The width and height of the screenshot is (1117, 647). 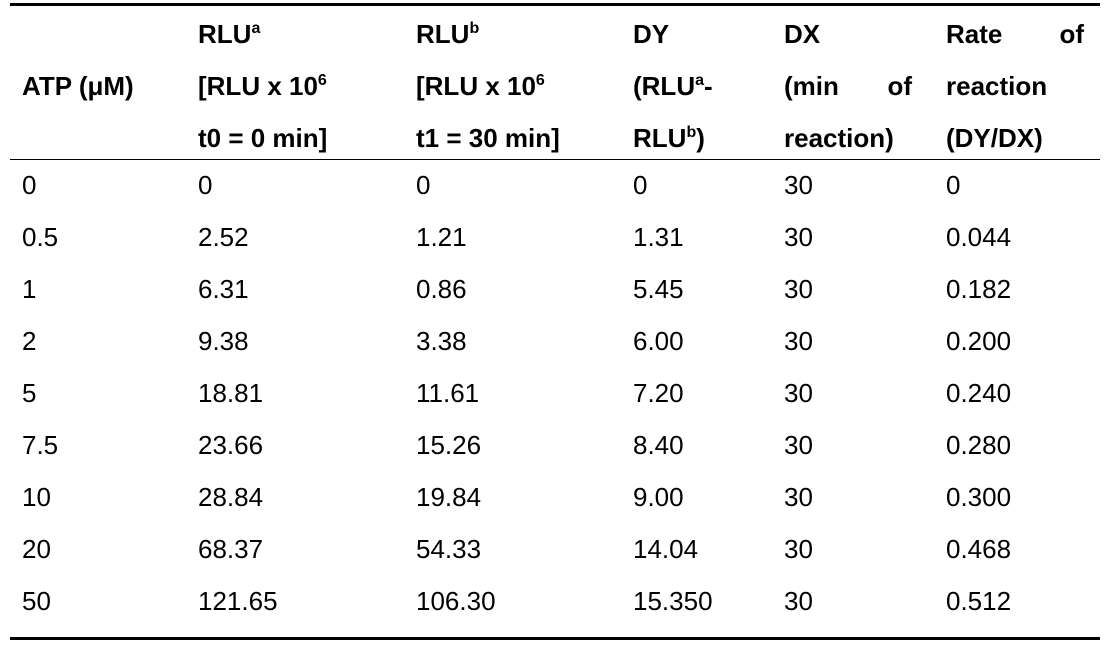 I want to click on header-dy: DY (RLUa- RLUb), so click(x=673, y=86).